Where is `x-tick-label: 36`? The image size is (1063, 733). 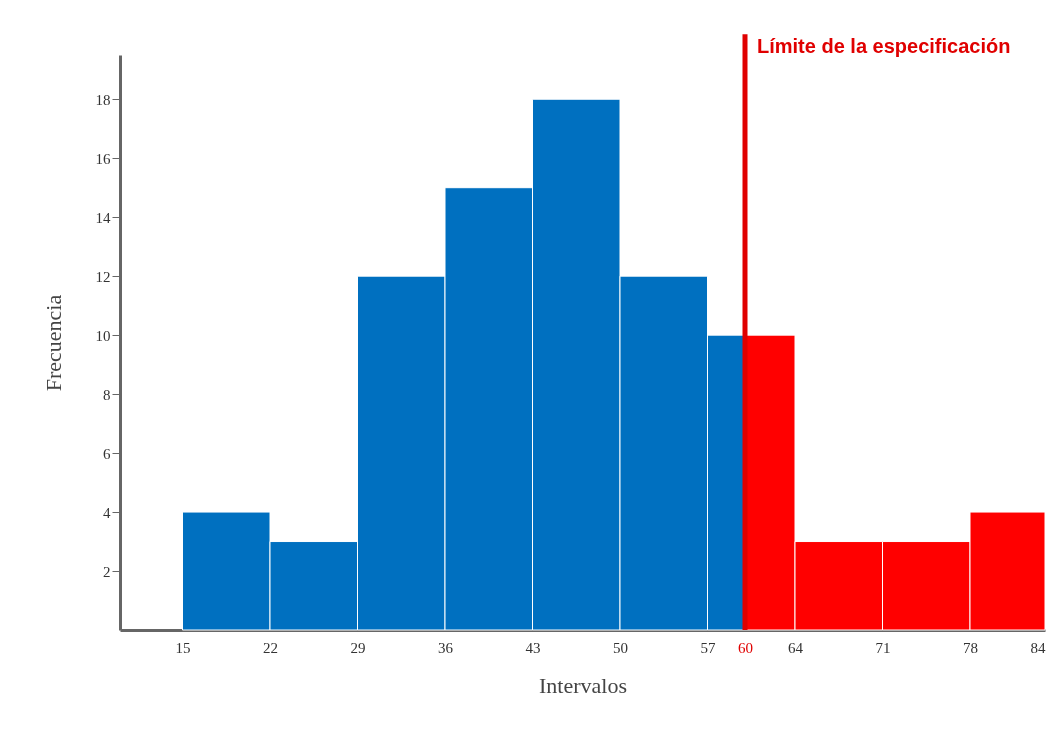 x-tick-label: 36 is located at coordinates (446, 647).